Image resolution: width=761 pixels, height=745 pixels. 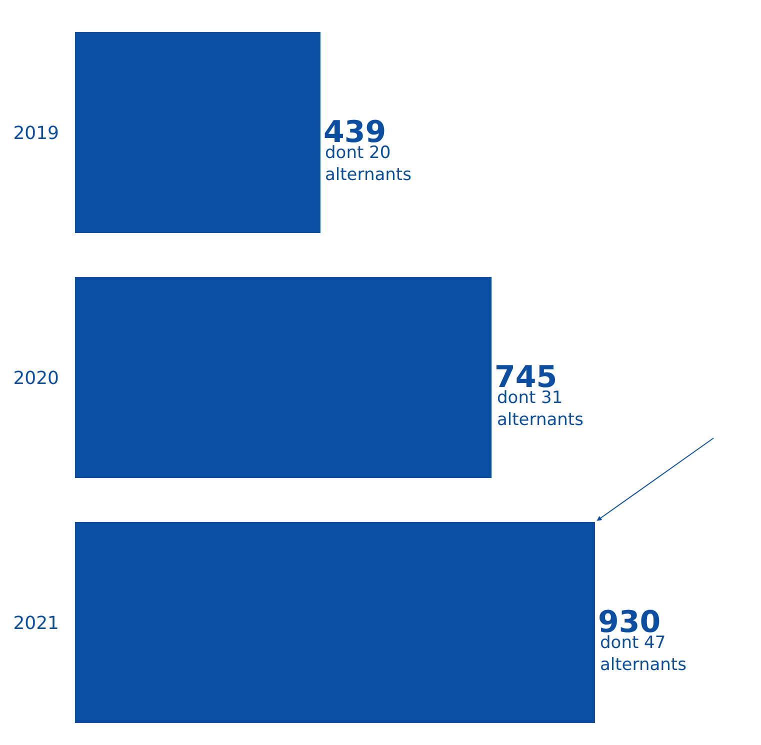 I want to click on y-tick-label: 2019, so click(x=36, y=133).